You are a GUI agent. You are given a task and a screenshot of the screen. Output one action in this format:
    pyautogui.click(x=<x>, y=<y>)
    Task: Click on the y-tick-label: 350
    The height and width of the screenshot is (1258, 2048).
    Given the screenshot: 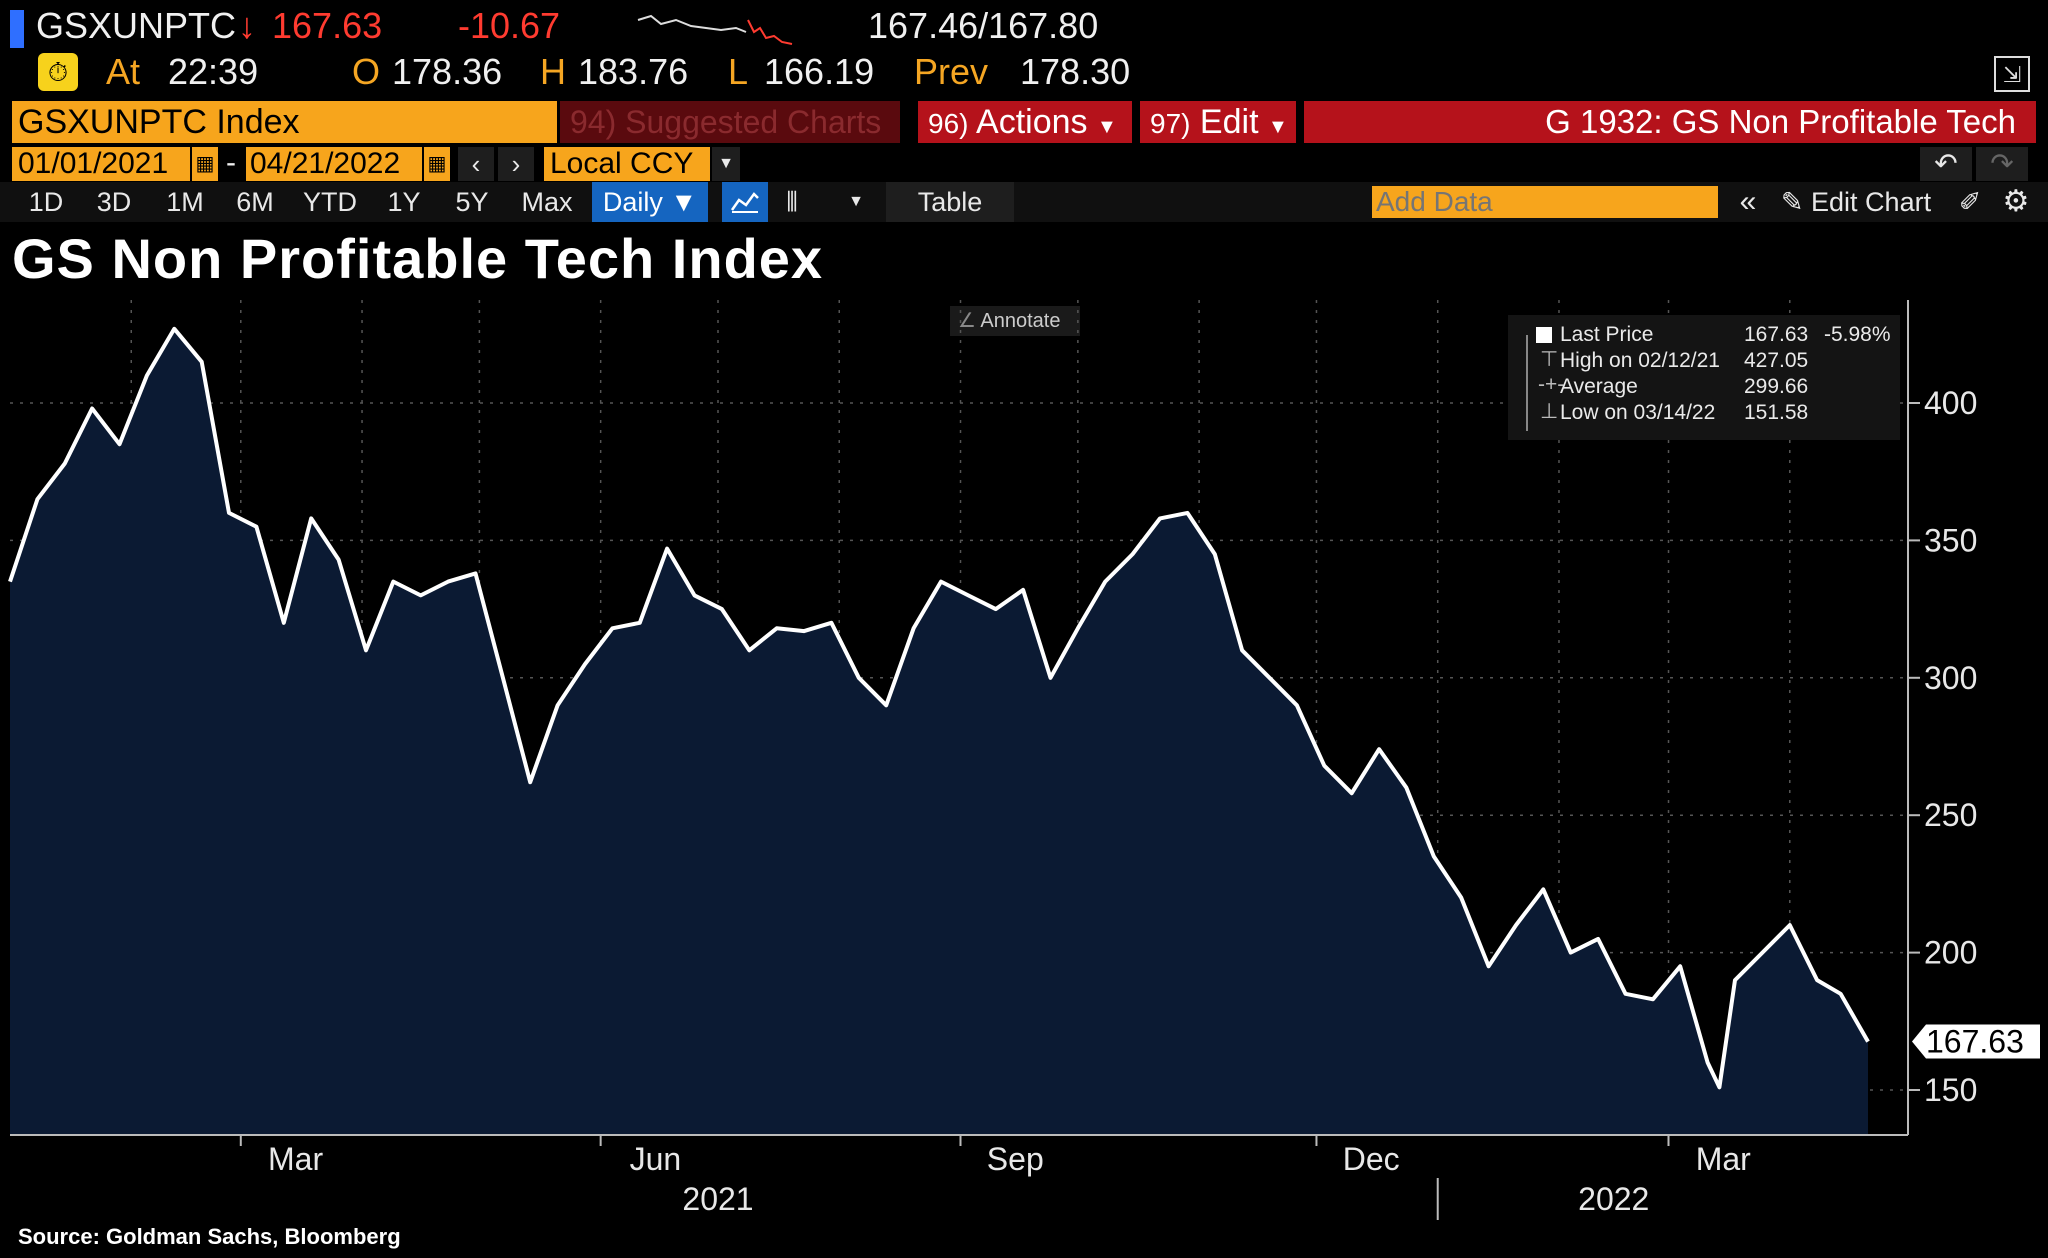 What is the action you would take?
    pyautogui.click(x=1950, y=540)
    